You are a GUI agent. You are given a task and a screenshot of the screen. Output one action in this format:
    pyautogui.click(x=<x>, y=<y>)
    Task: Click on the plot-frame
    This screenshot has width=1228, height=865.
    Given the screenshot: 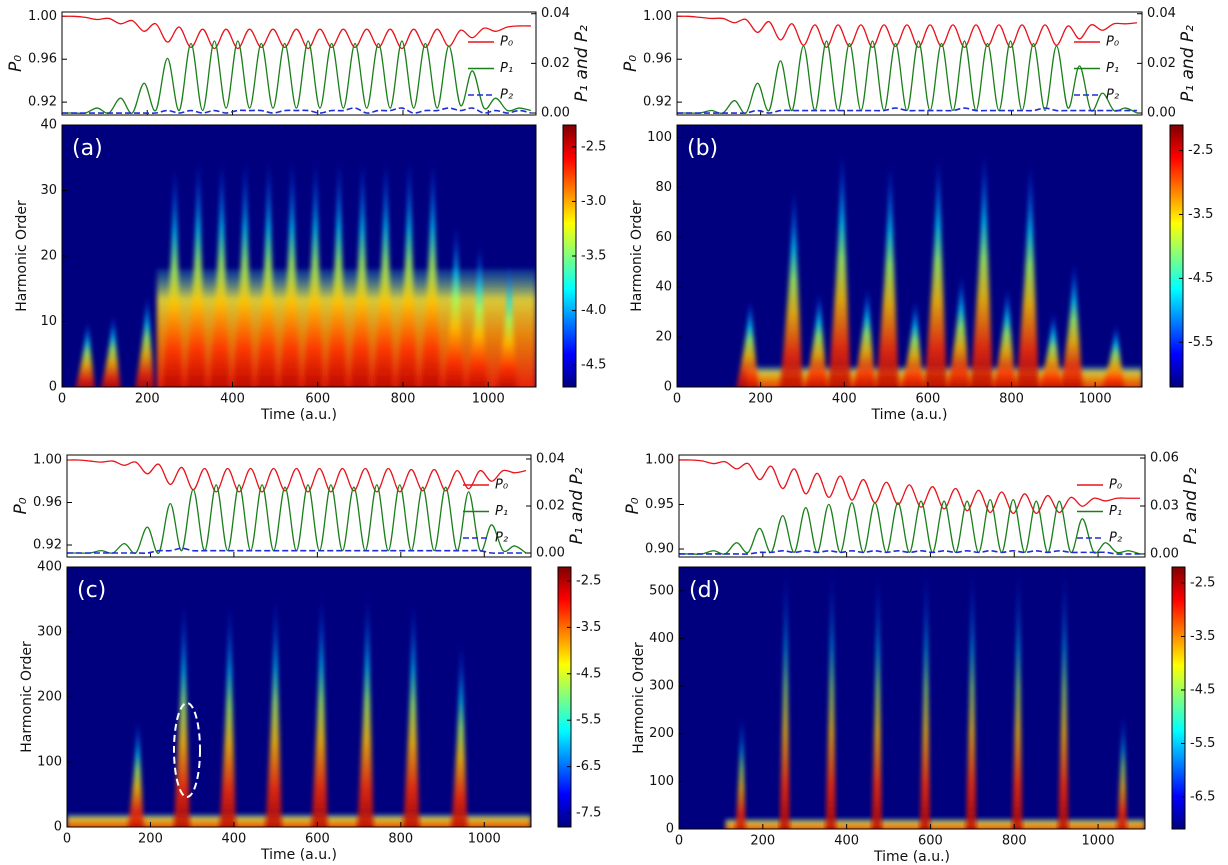 What is the action you would take?
    pyautogui.click(x=299, y=506)
    